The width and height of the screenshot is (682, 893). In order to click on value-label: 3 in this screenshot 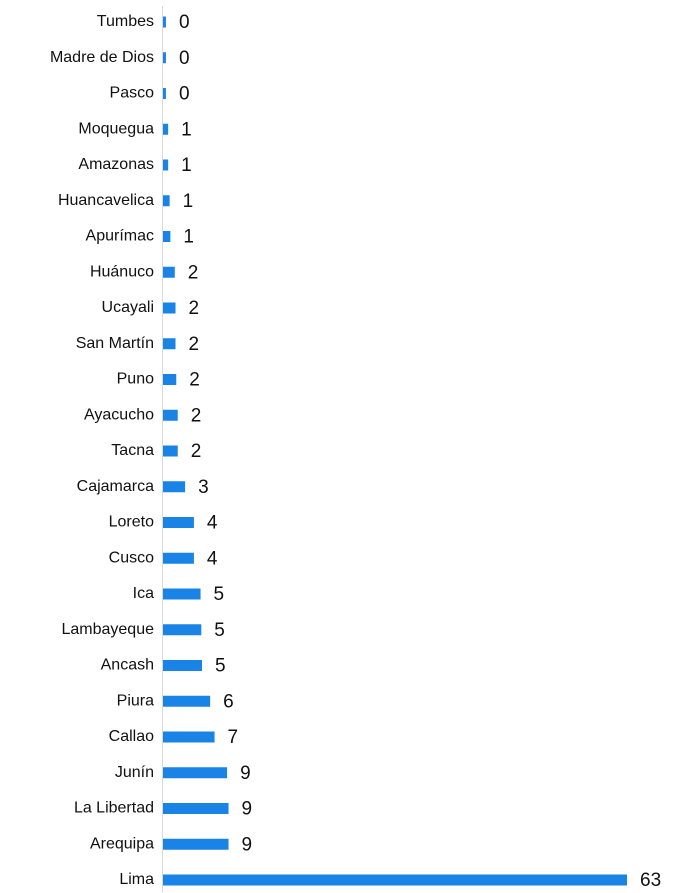, I will do `click(203, 487)`.